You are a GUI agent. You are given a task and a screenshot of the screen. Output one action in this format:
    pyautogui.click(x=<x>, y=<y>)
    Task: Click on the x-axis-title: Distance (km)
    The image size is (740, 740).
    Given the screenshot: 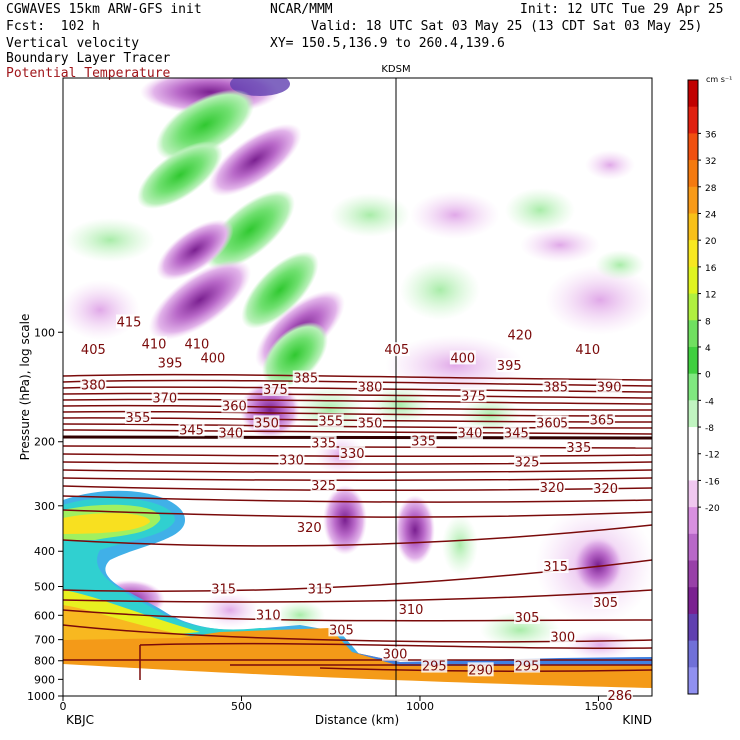 What is the action you would take?
    pyautogui.click(x=357, y=720)
    